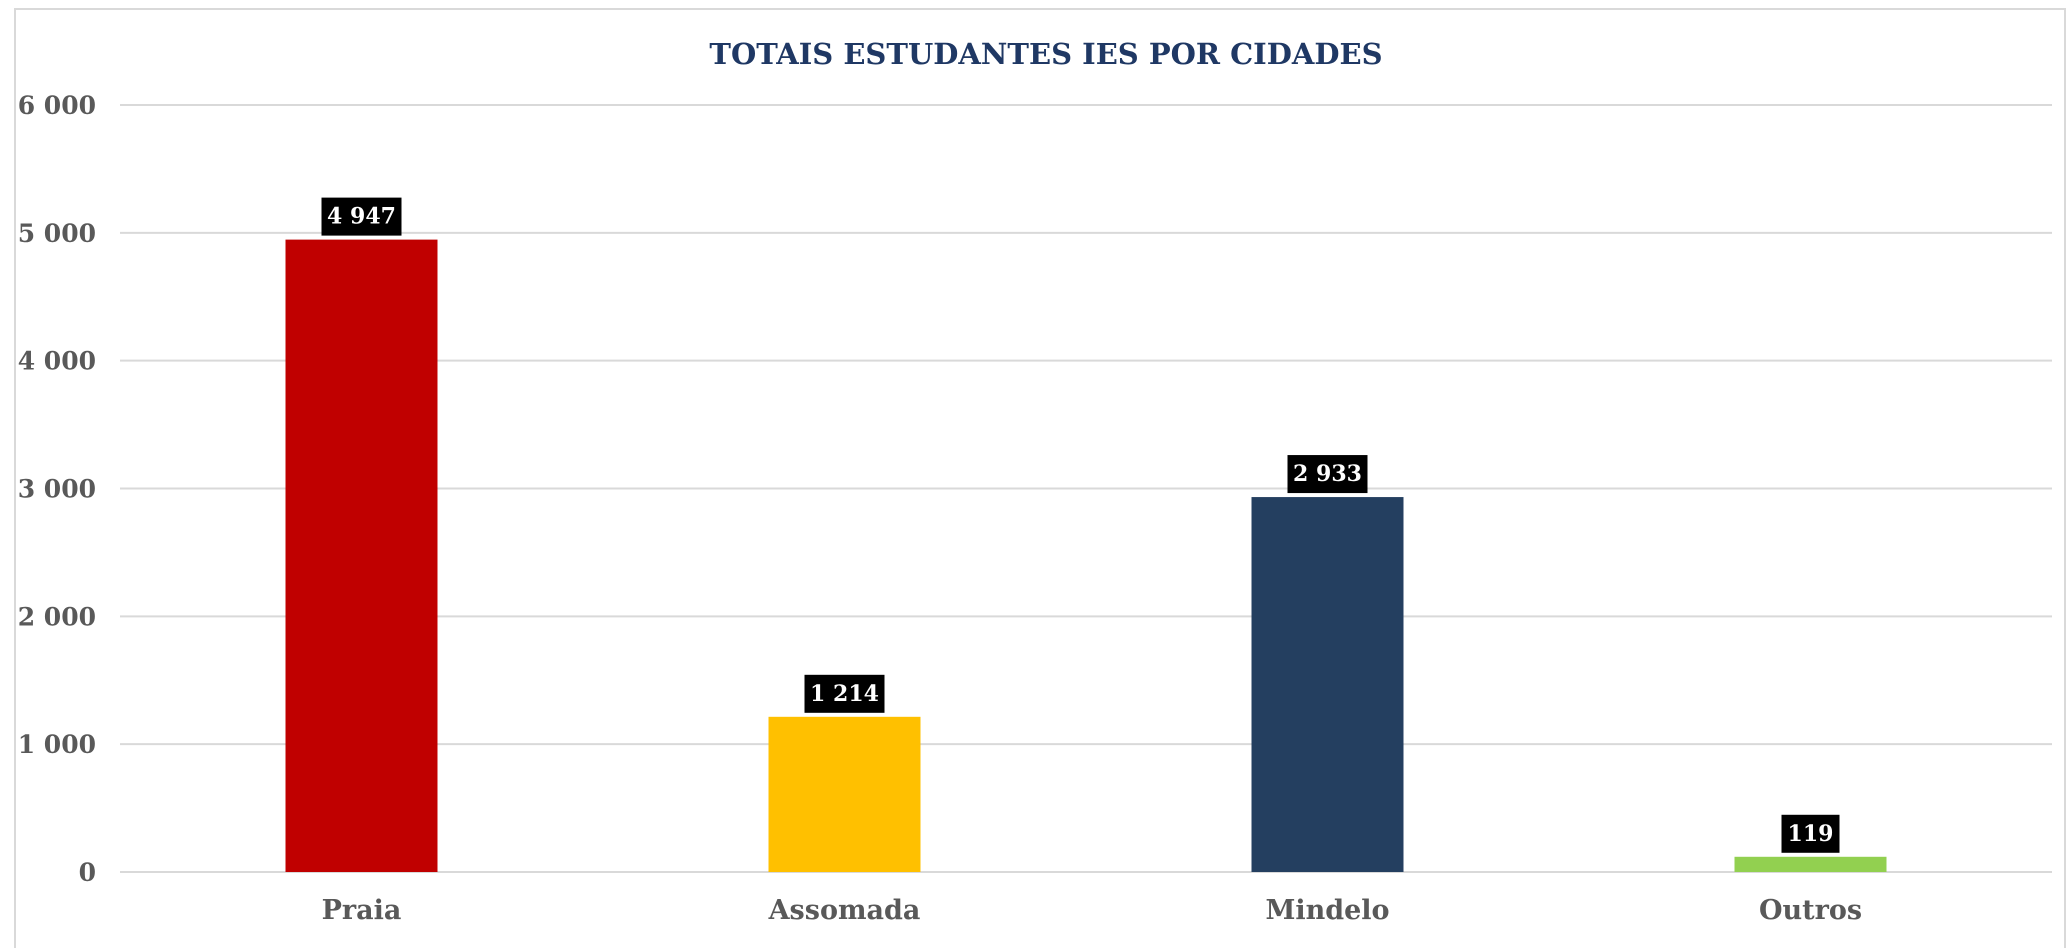  What do you see at coordinates (1810, 910) in the screenshot?
I see `category-label: Outros` at bounding box center [1810, 910].